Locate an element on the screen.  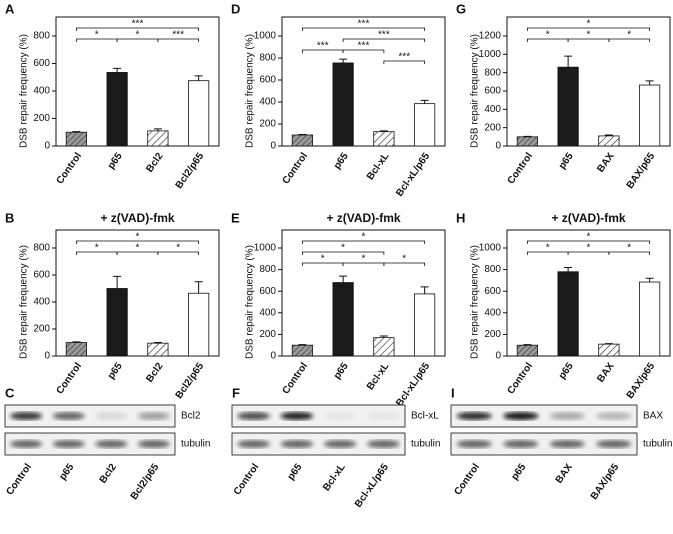
blot-row-label: BAX is located at coordinates (653, 416).